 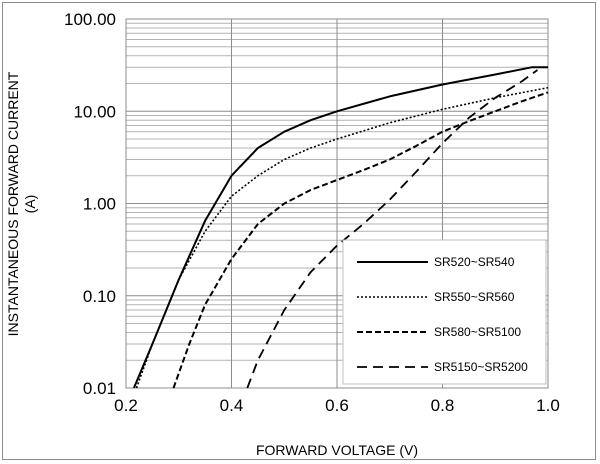 What do you see at coordinates (126, 405) in the screenshot?
I see `x-tick-label: 0.2` at bounding box center [126, 405].